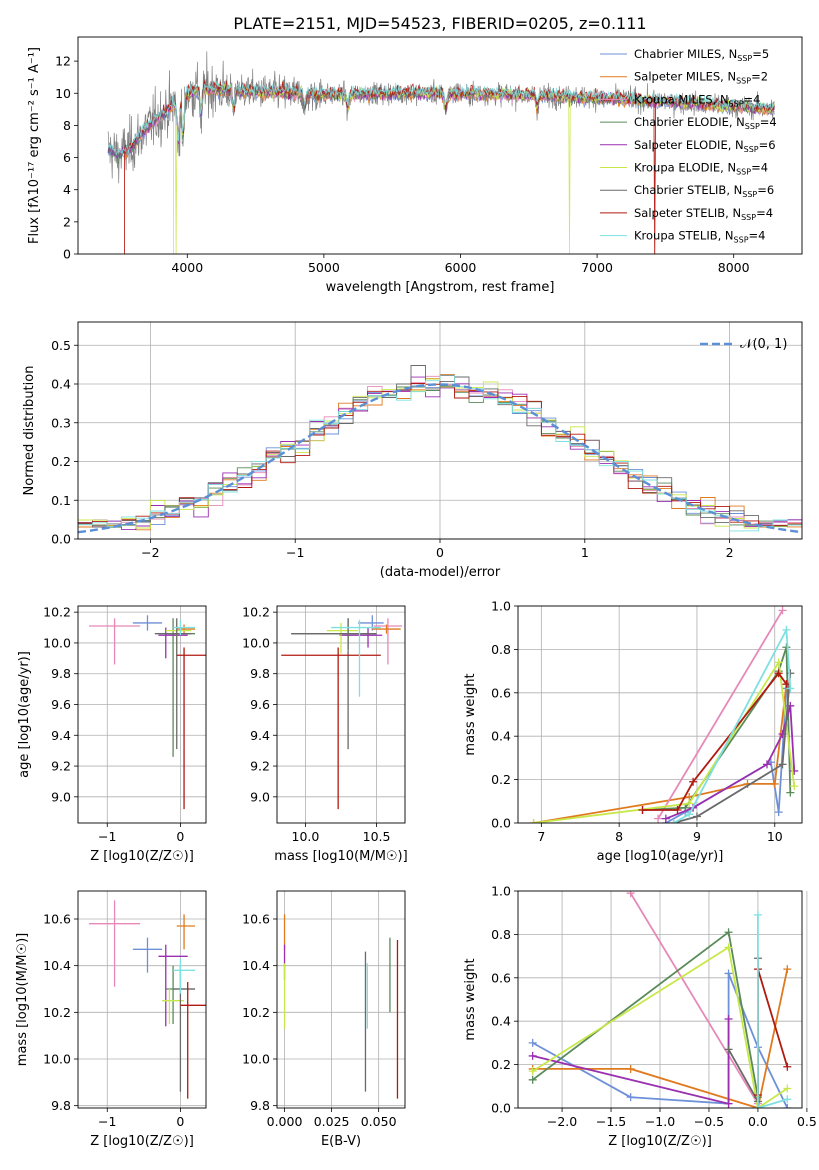  What do you see at coordinates (705, 146) in the screenshot?
I see `legend-label-salpeter_elodie: Salpeter ELODIE, NSSP=6` at bounding box center [705, 146].